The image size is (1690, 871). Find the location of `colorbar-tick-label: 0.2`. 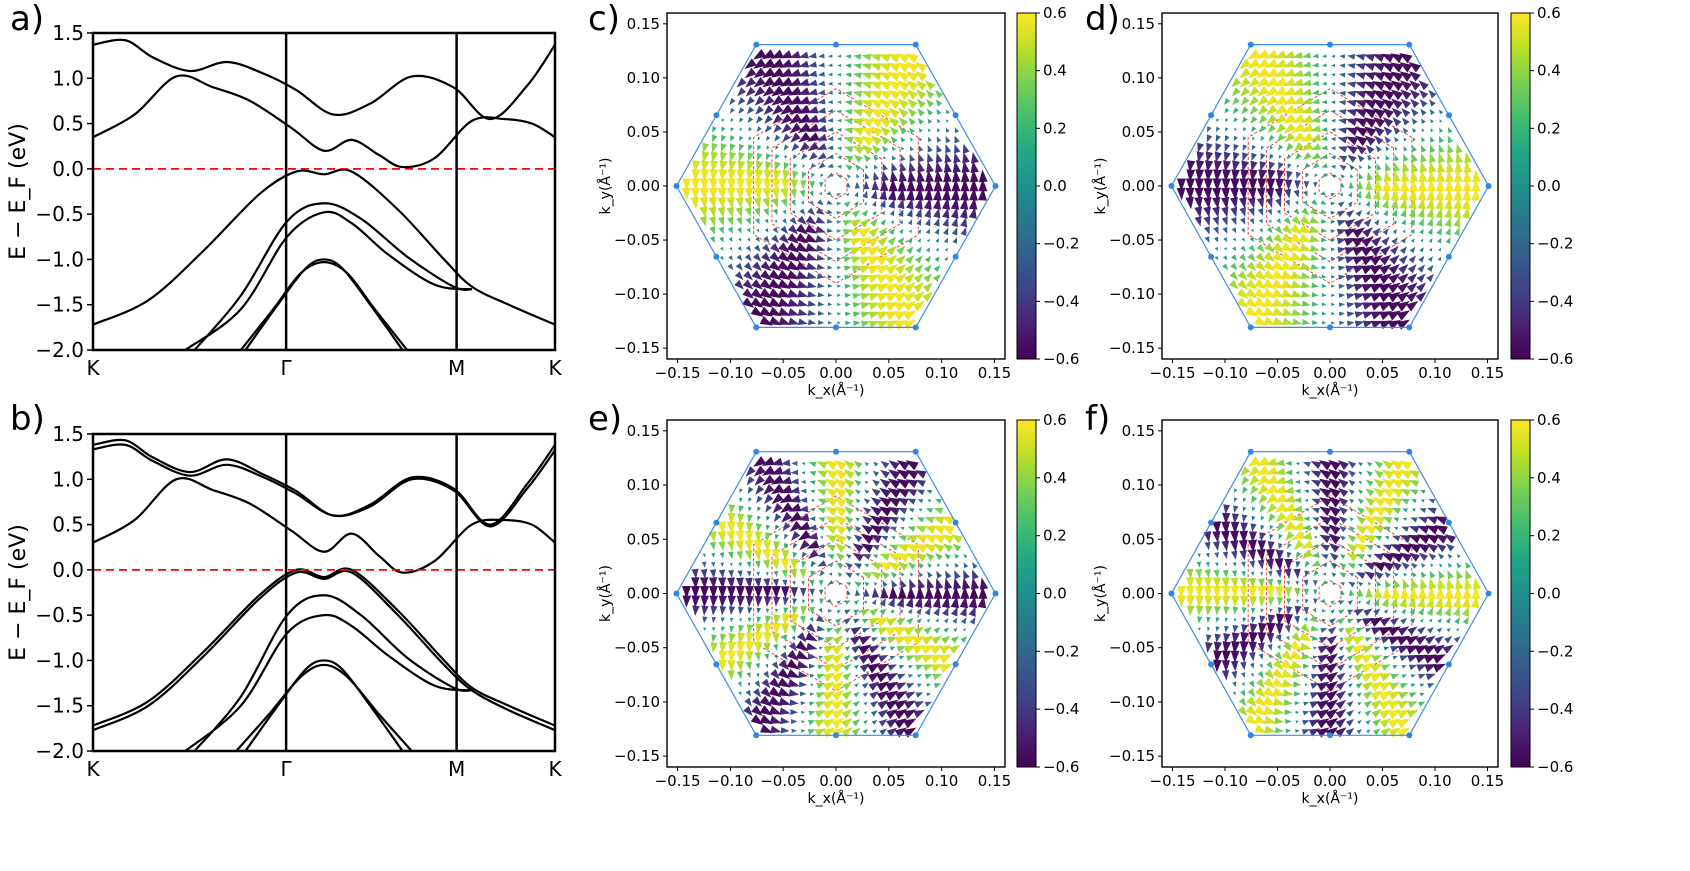

colorbar-tick-label: 0.2 is located at coordinates (1549, 128).